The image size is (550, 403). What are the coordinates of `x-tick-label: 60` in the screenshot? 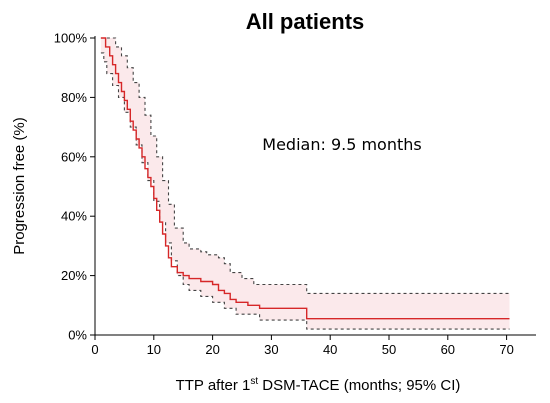 It's located at (448, 349).